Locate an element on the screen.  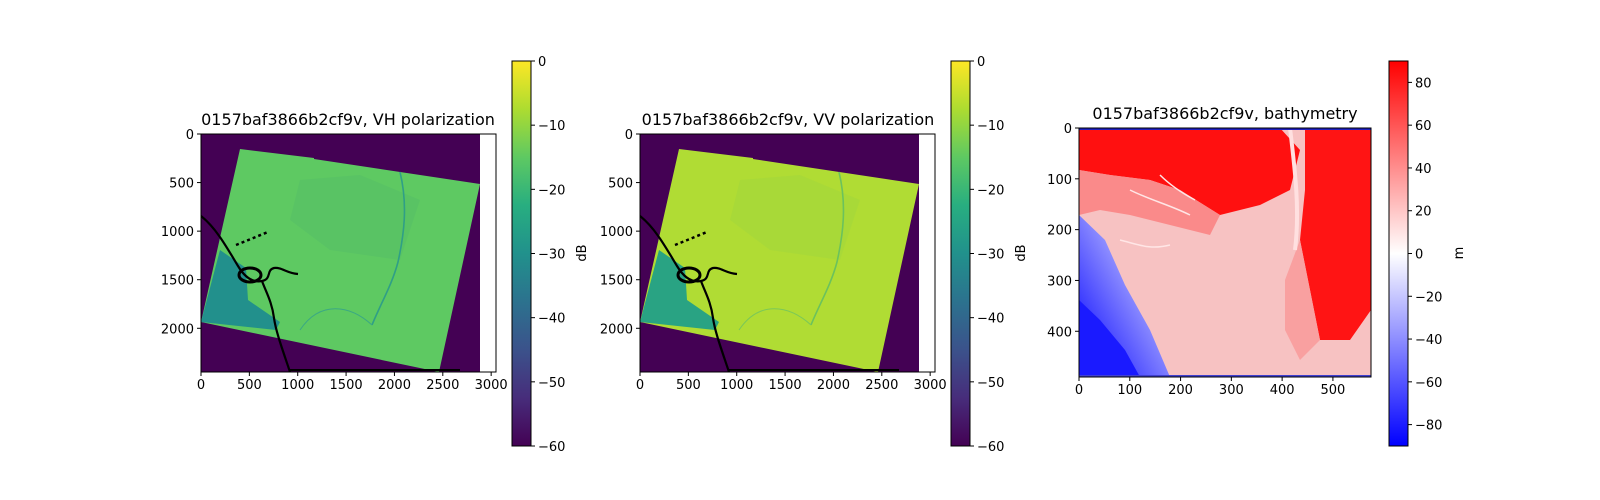
bathy-y-tick-label: 100 is located at coordinates (1059, 180).